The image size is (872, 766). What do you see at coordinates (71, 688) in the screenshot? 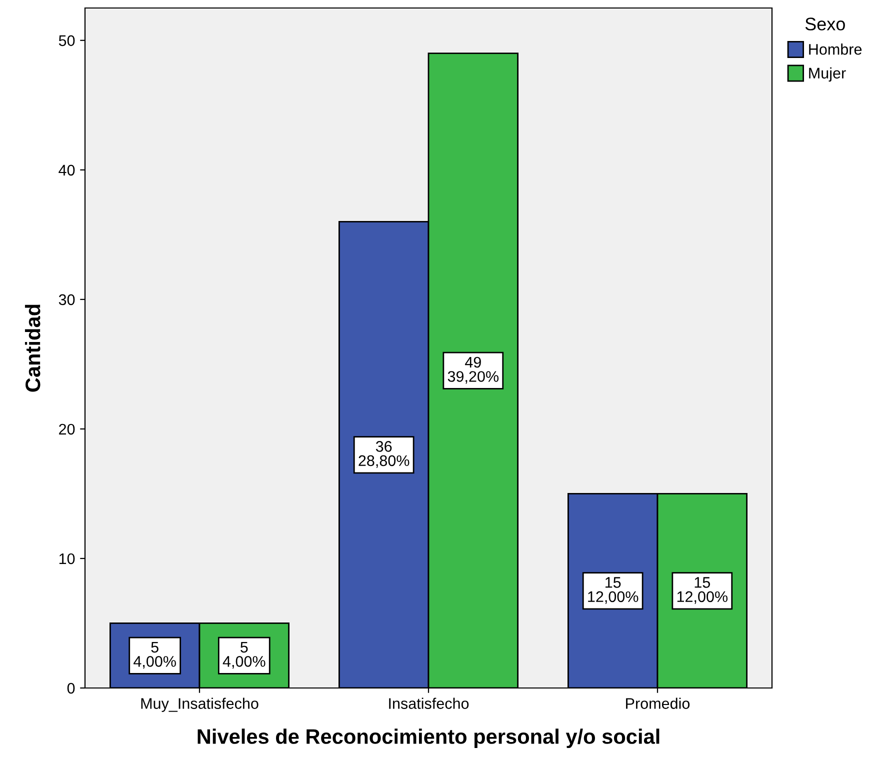
I see `y-tick-label: 0` at bounding box center [71, 688].